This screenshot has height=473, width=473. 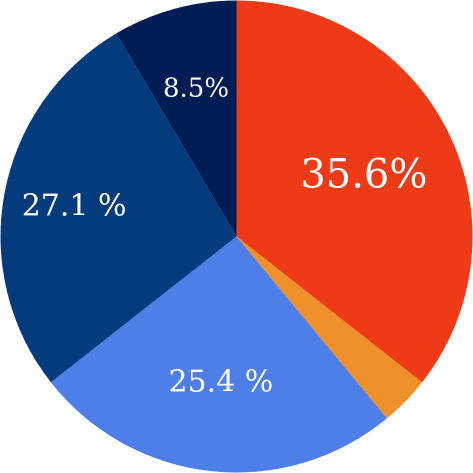 What do you see at coordinates (363, 175) in the screenshot?
I see `pie-slice-label-0: 35.6%` at bounding box center [363, 175].